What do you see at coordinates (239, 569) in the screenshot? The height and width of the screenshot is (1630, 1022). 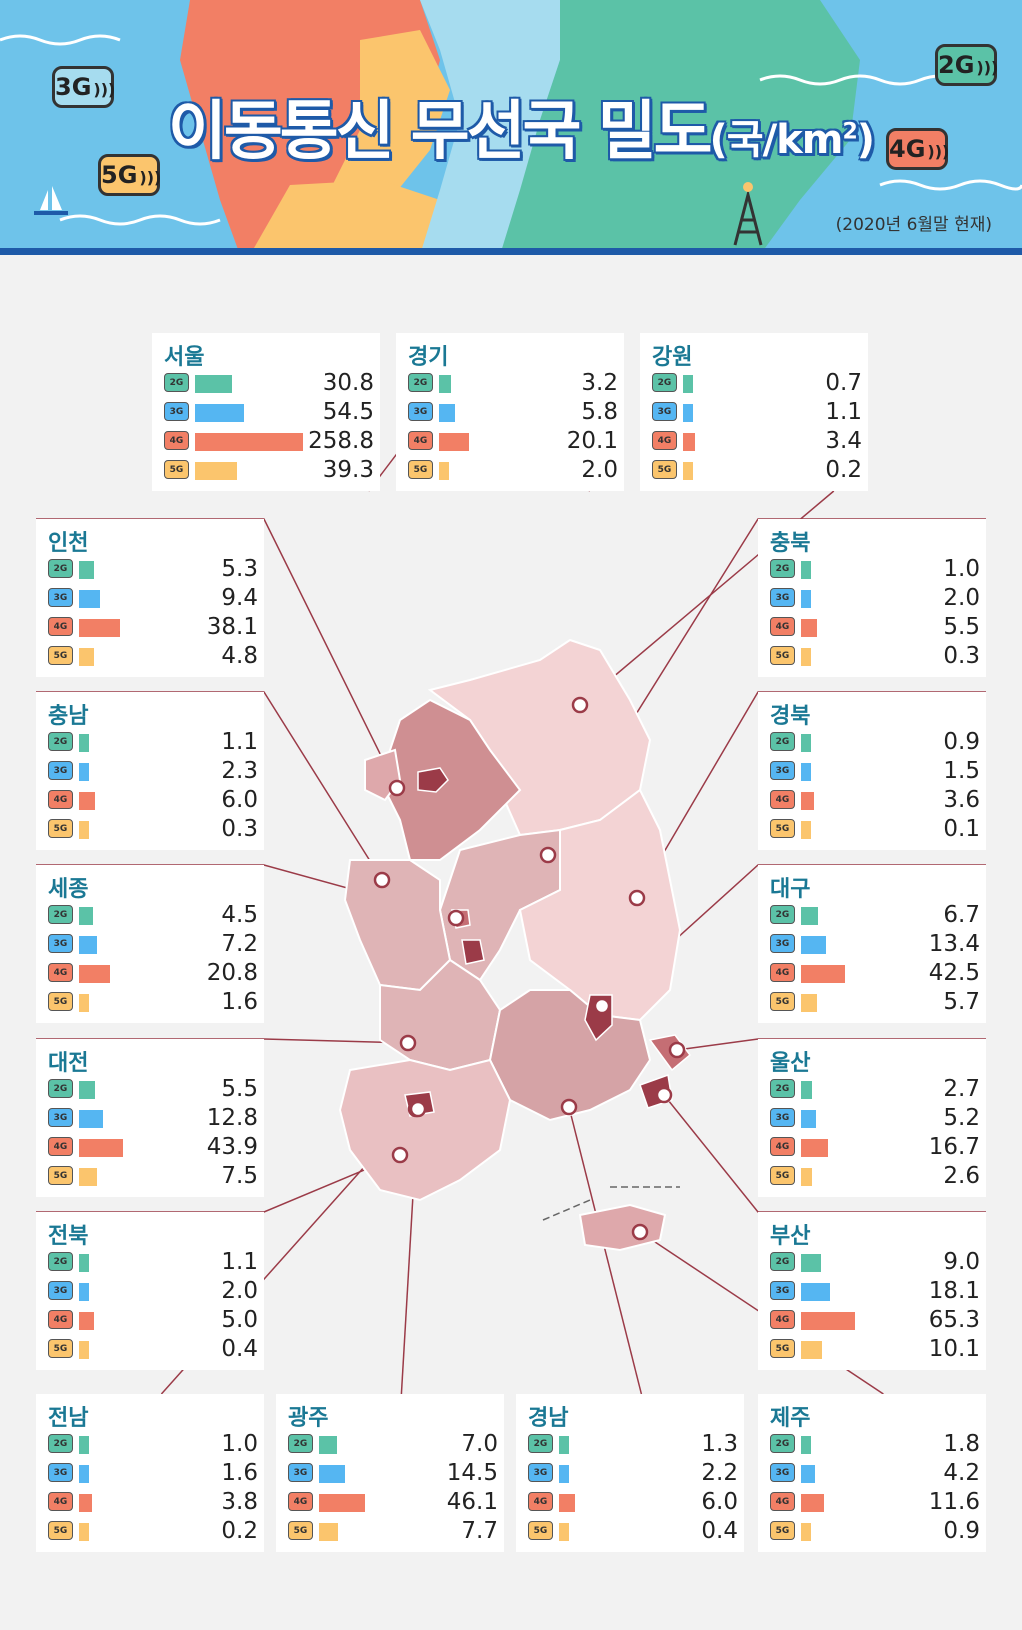 I see `density-value: 5.3` at bounding box center [239, 569].